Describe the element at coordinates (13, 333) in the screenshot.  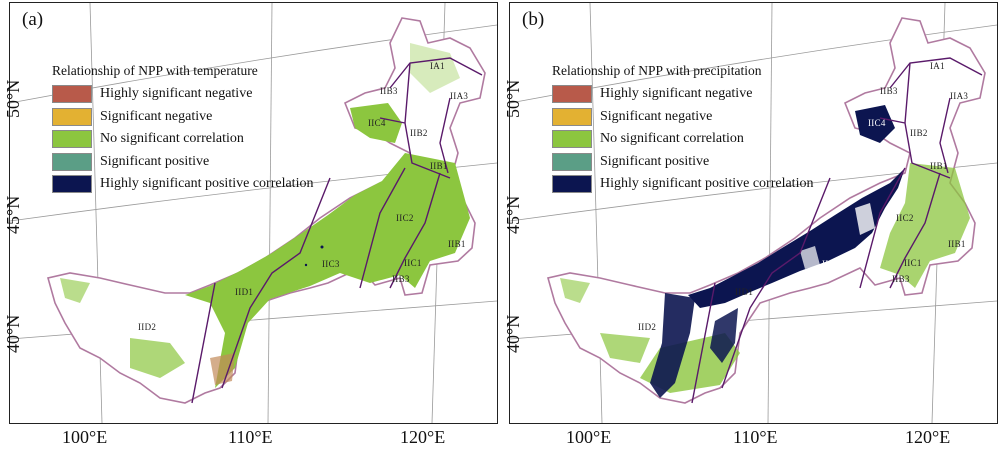
I see `lat-label-40n-a: 40°N` at that location.